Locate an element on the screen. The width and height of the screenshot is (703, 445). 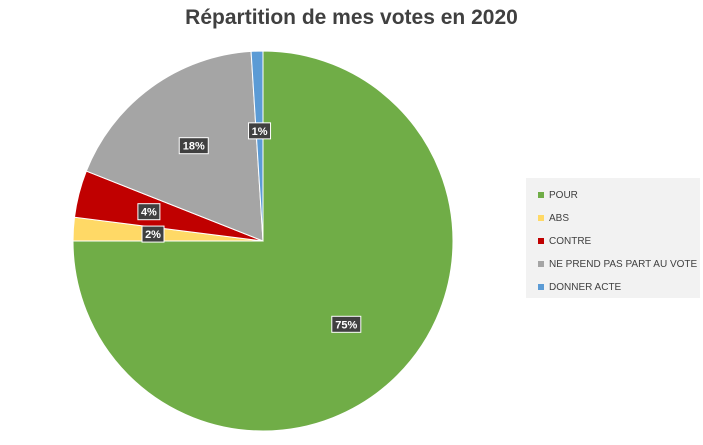
legend-item-contre: CONTRE is located at coordinates (564, 241).